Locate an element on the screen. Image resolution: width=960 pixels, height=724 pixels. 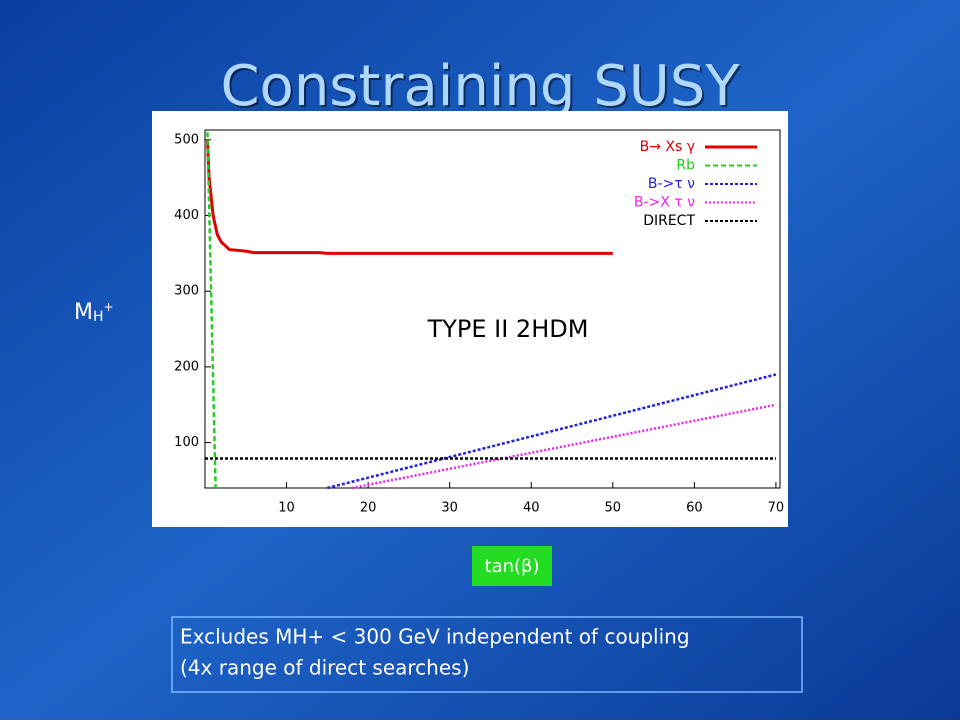
legend-label: Rb is located at coordinates (685, 166).